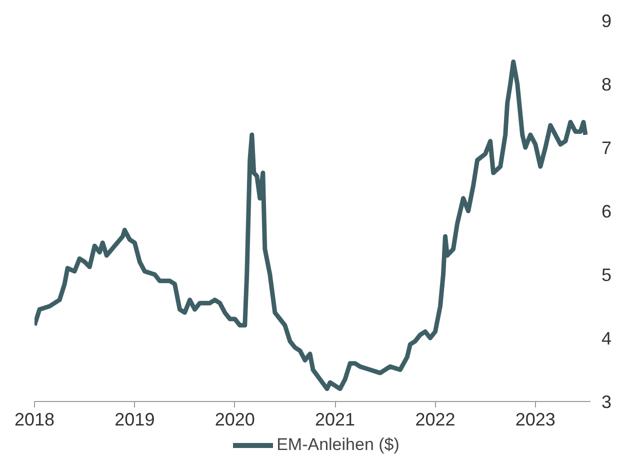 Image resolution: width=622 pixels, height=469 pixels. I want to click on y-tick-label: 5, so click(607, 275).